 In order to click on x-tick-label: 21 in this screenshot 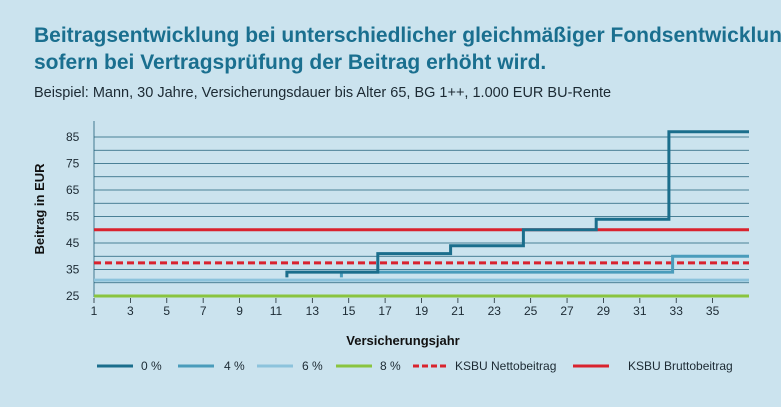, I will do `click(458, 311)`.